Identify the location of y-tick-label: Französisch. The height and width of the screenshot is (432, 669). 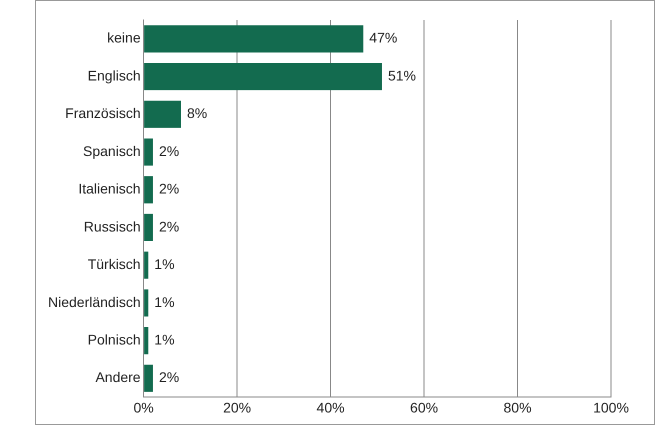
(103, 113).